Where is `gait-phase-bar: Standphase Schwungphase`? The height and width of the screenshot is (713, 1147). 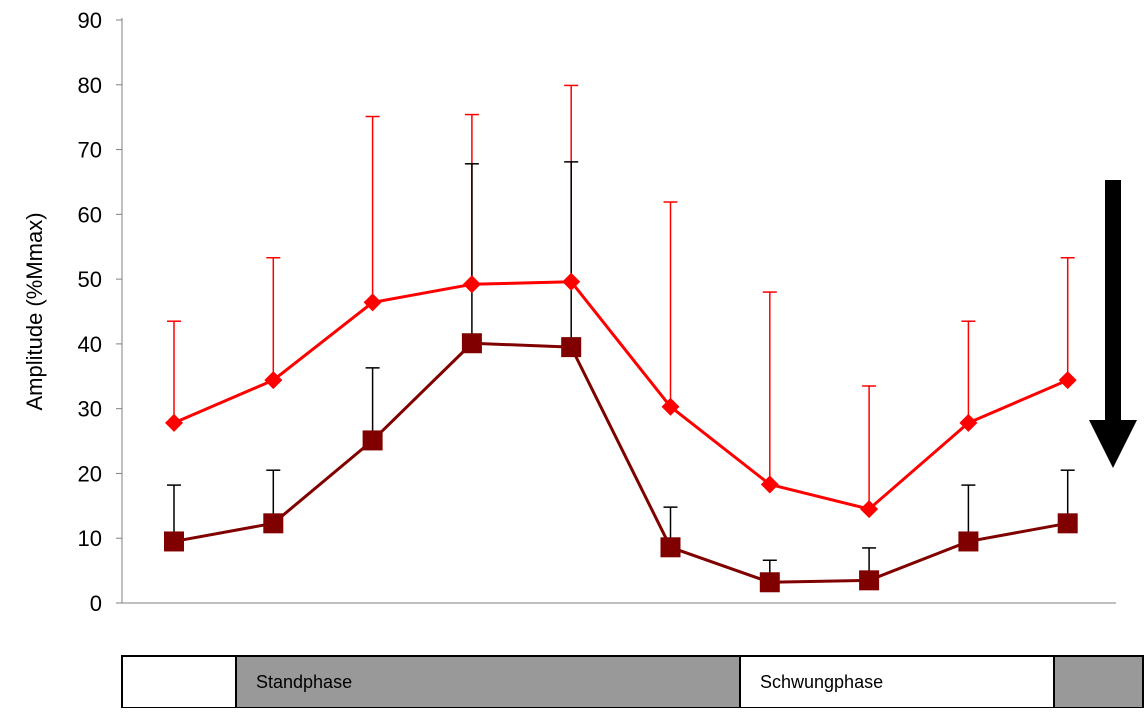
gait-phase-bar: Standphase Schwungphase is located at coordinates (632, 682).